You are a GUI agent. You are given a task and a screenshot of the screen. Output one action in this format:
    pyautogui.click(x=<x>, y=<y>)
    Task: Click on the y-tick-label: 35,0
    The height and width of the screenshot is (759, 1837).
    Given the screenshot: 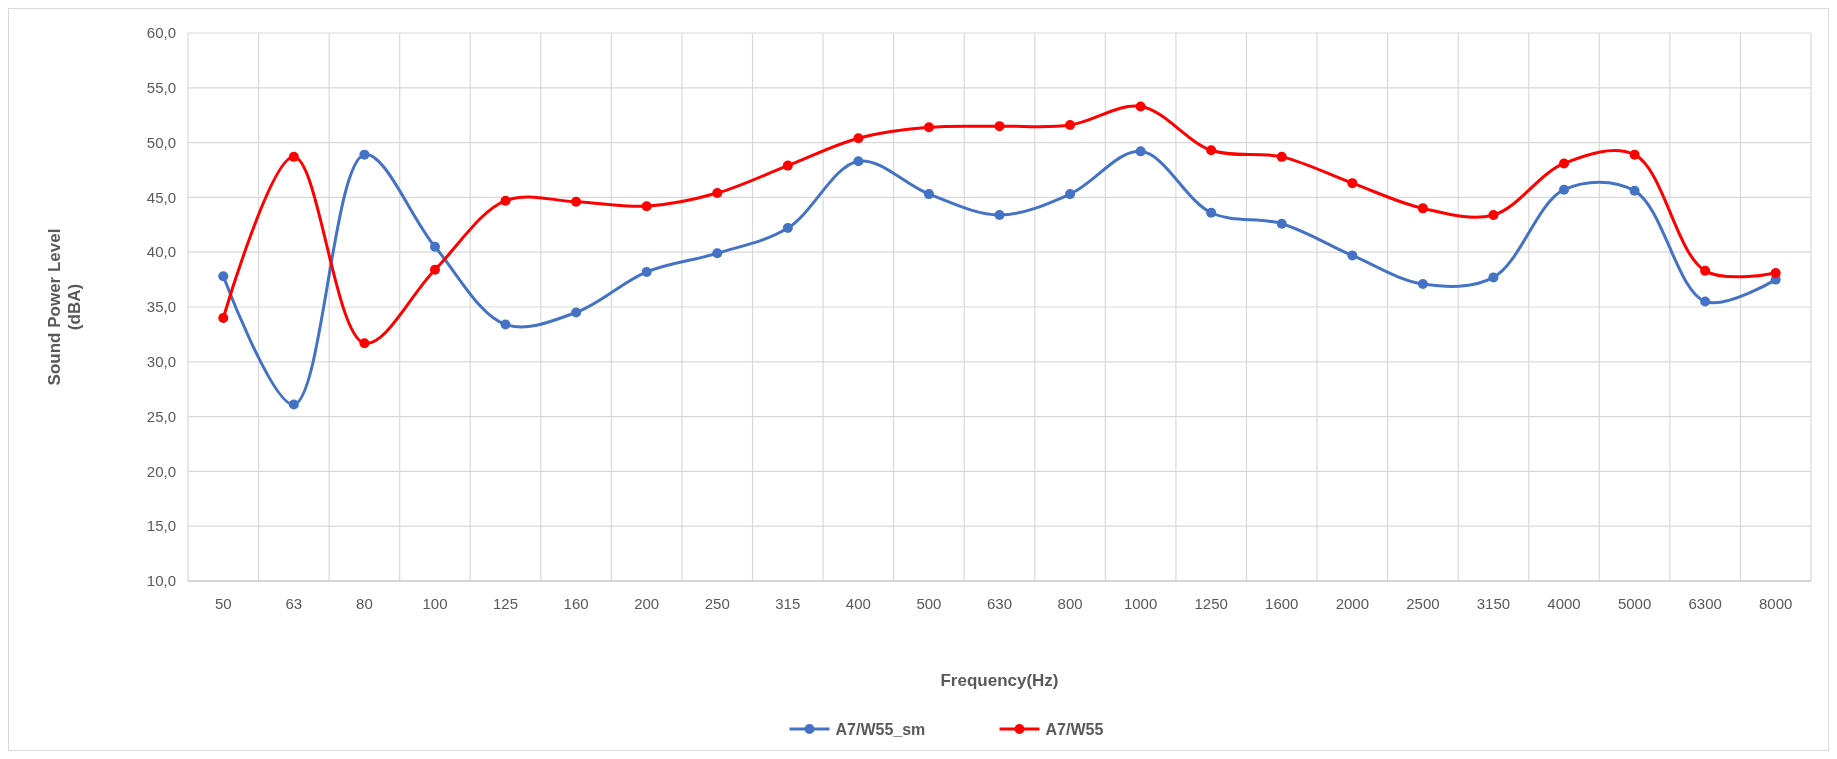 What is the action you would take?
    pyautogui.click(x=161, y=307)
    